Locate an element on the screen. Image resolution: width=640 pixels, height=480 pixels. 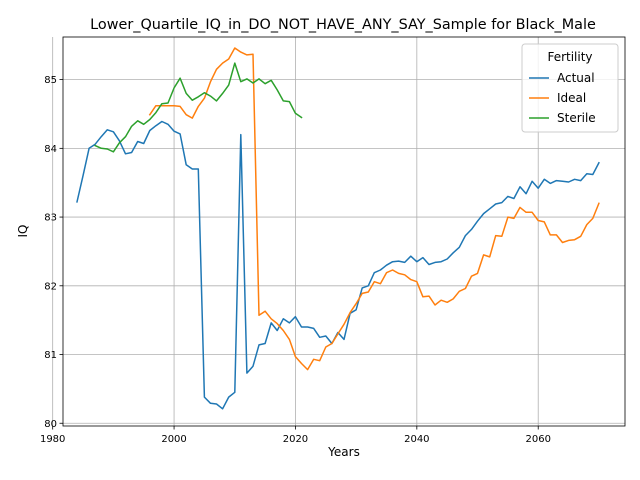
legend-title: Fertility is located at coordinates (569, 57).